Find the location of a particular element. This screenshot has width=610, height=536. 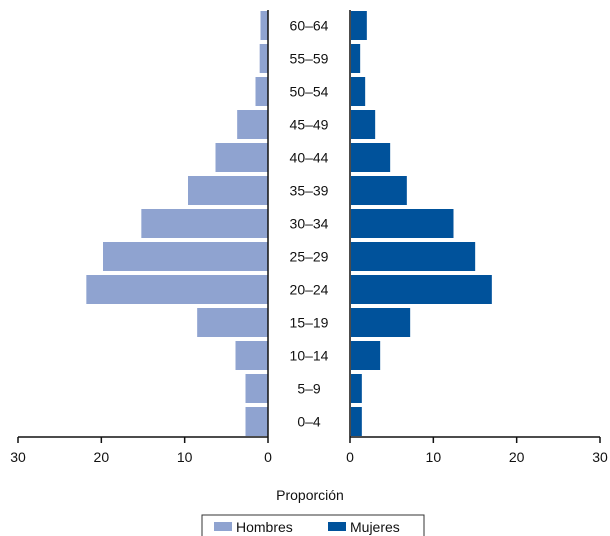

age-label-55-59: 55–59 is located at coordinates (309, 59).